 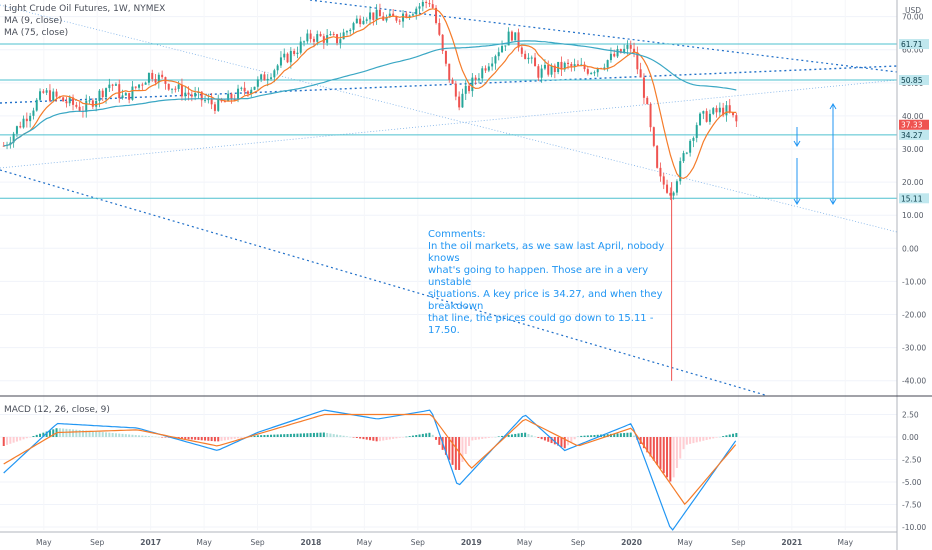 What do you see at coordinates (97, 542) in the screenshot?
I see `time-tick-label: Sep` at bounding box center [97, 542].